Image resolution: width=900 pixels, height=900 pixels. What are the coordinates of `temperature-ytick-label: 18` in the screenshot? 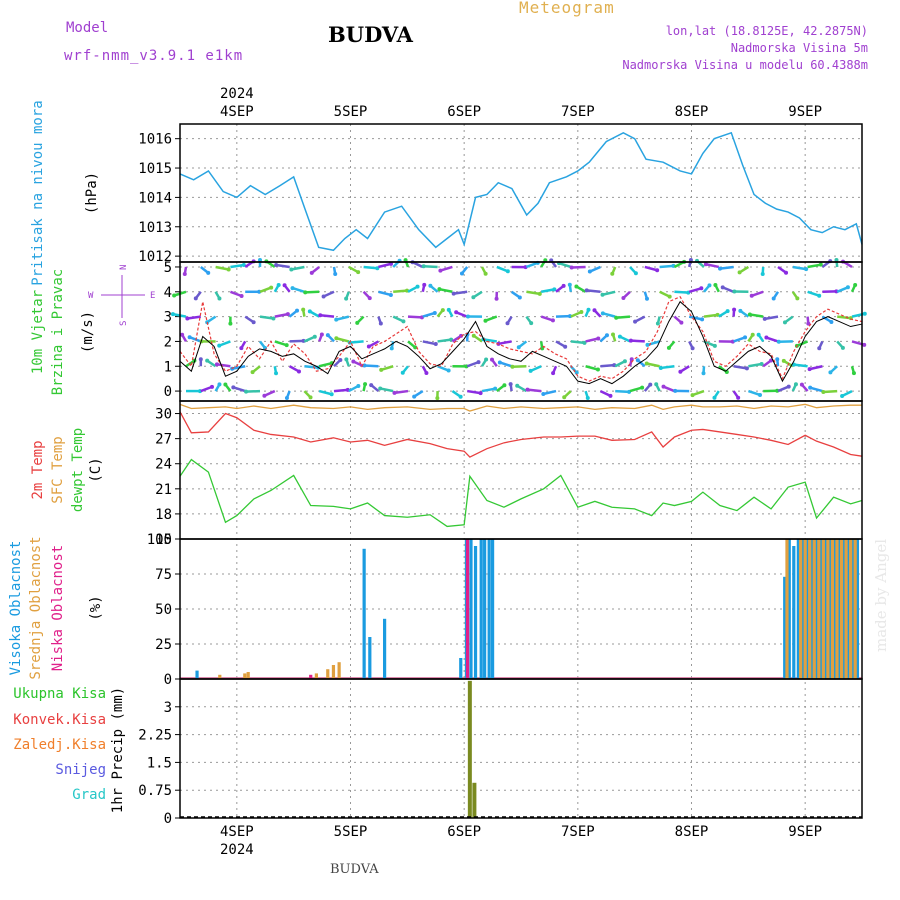 It's located at (163, 515).